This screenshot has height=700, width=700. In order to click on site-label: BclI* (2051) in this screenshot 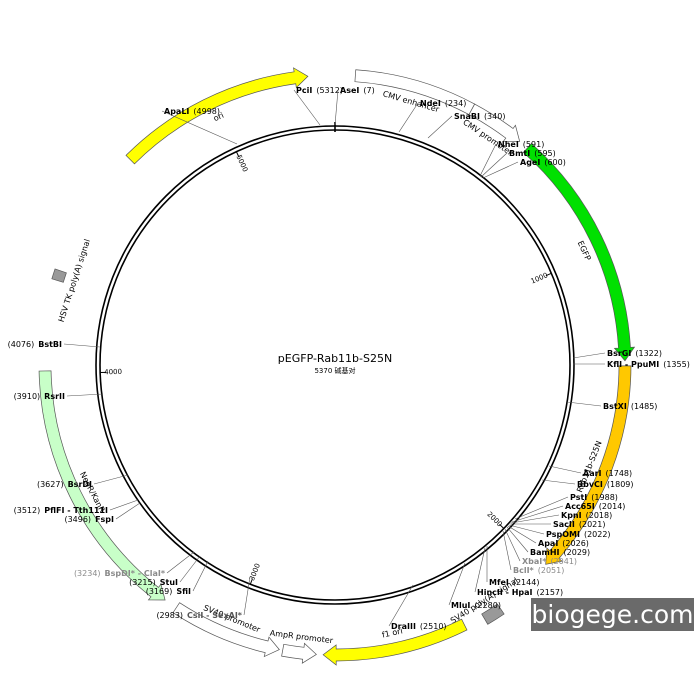, I will do `click(538, 570)`.